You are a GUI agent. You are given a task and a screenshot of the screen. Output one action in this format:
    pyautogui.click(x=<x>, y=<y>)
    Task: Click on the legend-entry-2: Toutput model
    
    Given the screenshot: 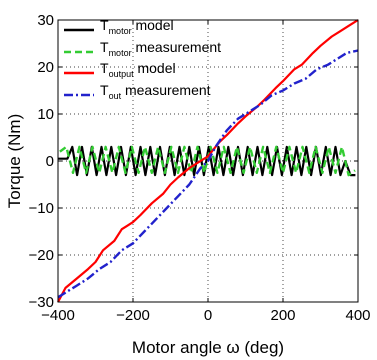 What is the action you would take?
    pyautogui.click(x=138, y=69)
    